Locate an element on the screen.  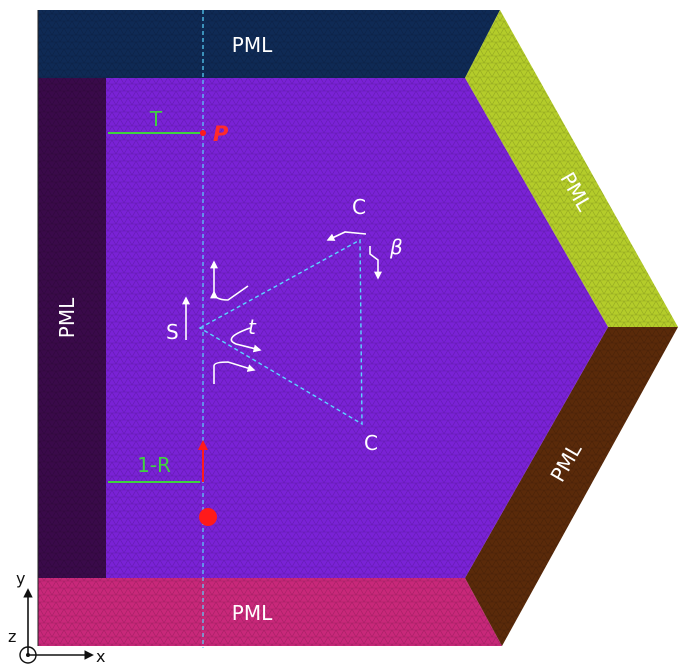
probe-label: P is located at coordinates (221, 134).